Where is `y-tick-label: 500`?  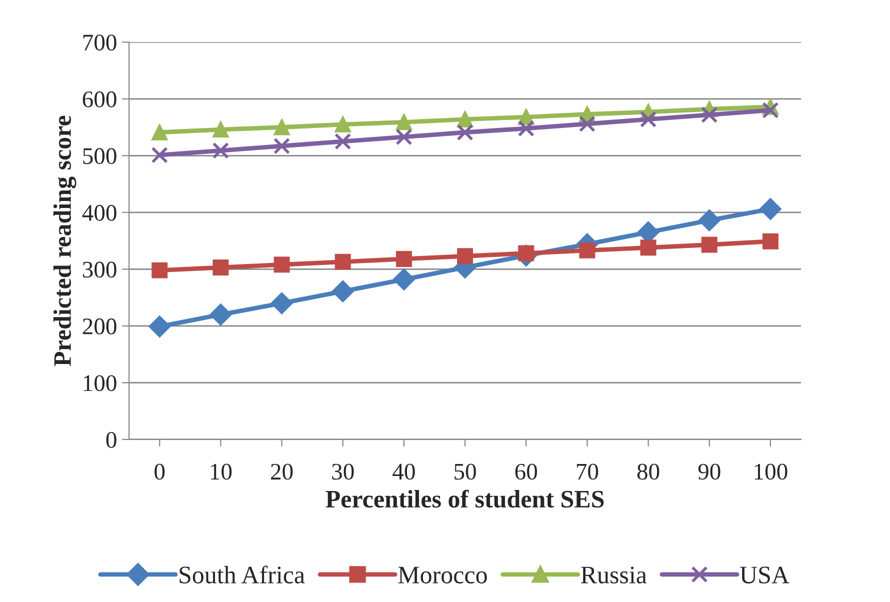 y-tick-label: 500 is located at coordinates (99, 156).